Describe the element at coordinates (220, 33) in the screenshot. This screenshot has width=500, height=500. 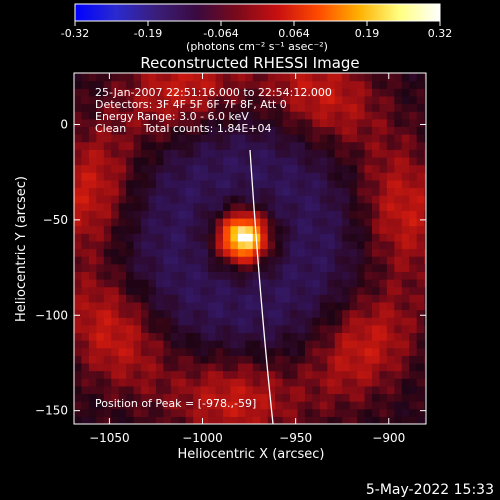
I see `colorbar-tick-label: -0.064` at that location.